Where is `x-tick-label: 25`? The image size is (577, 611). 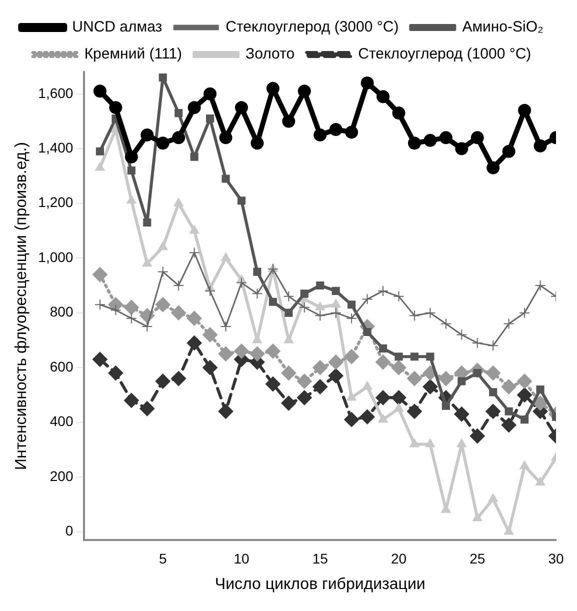 x-tick-label: 25 is located at coordinates (478, 558).